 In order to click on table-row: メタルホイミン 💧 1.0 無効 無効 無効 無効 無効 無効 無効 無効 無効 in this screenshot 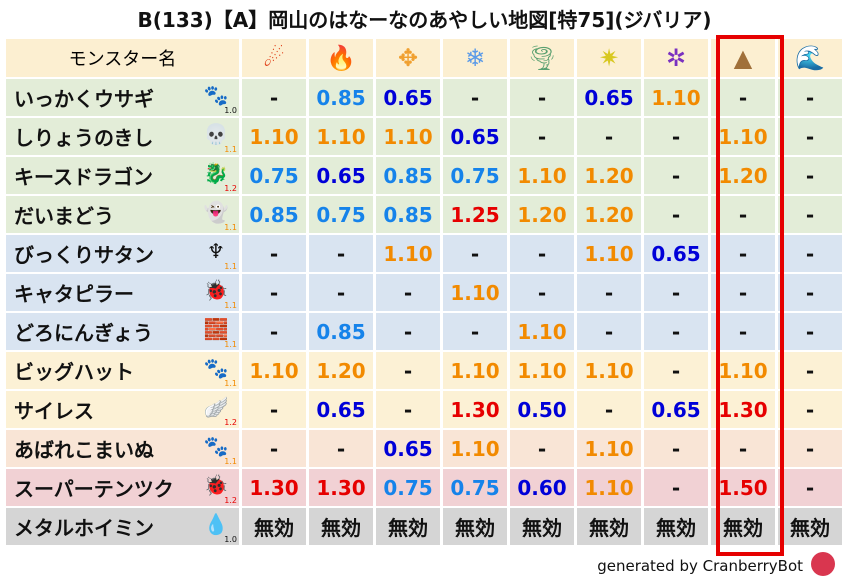, I will do `click(424, 526)`.